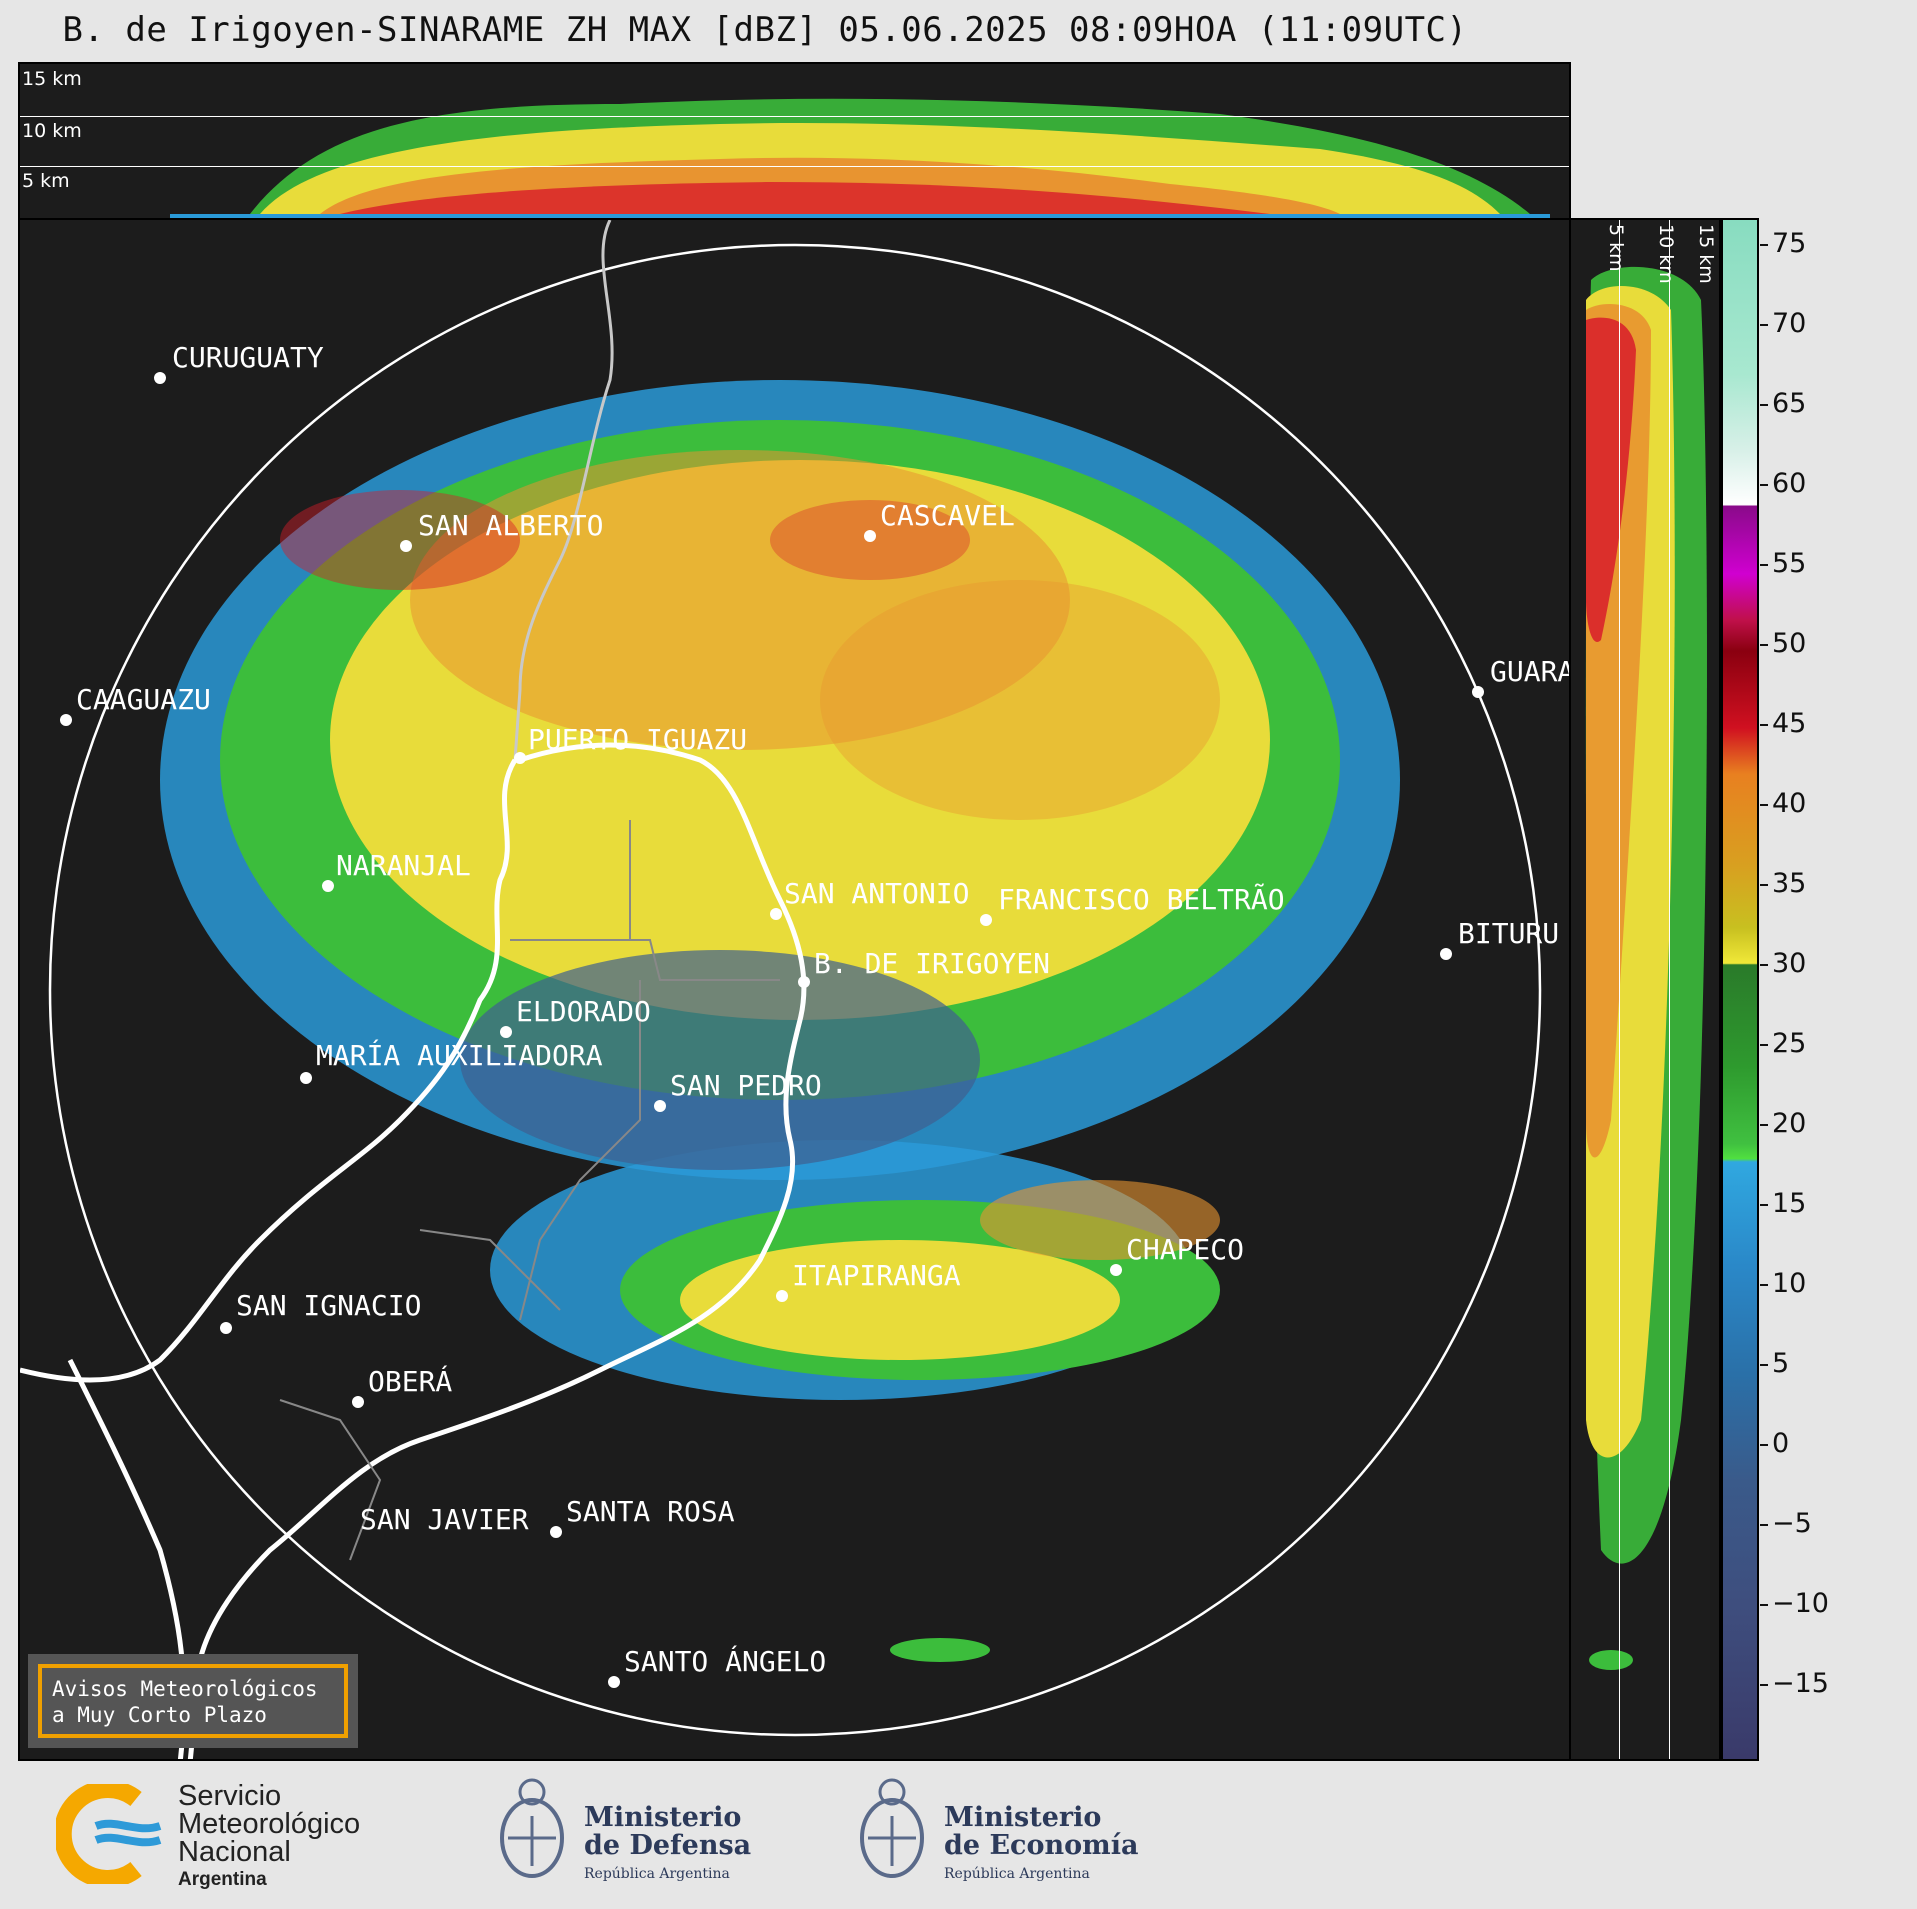 This screenshot has height=1909, width=1917. I want to click on top-height-label-15: 15 km, so click(52, 79).